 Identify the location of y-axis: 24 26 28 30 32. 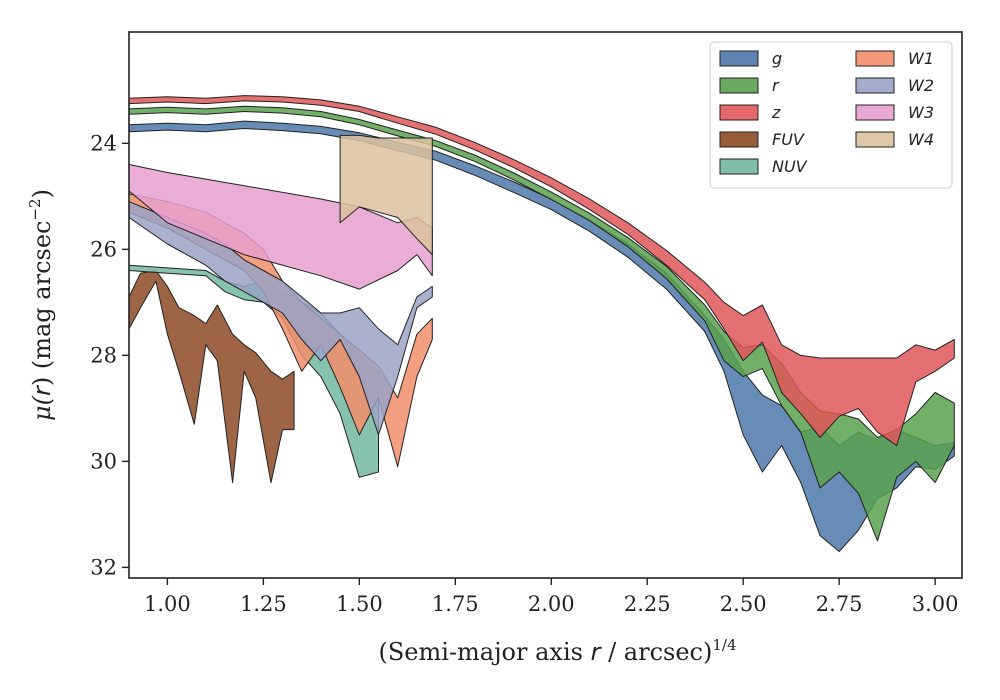
(109, 355).